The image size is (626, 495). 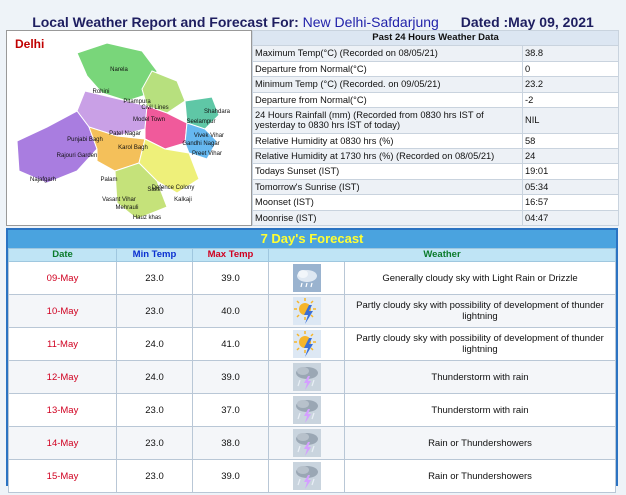 I want to click on col-min-temp-header: Min Temp, so click(x=154, y=255).